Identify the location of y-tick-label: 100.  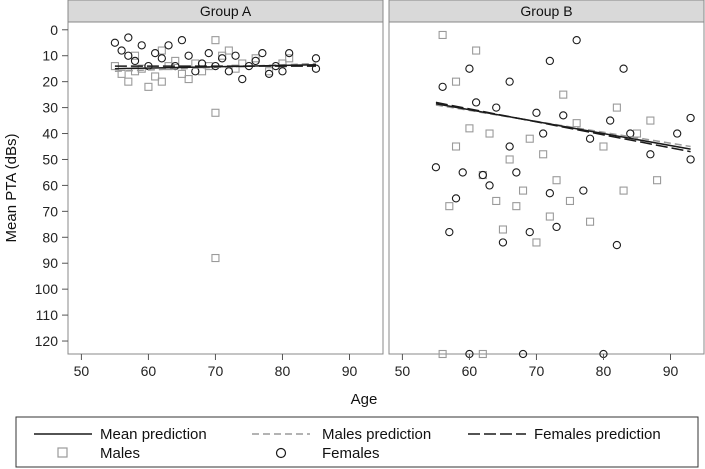
(47, 289).